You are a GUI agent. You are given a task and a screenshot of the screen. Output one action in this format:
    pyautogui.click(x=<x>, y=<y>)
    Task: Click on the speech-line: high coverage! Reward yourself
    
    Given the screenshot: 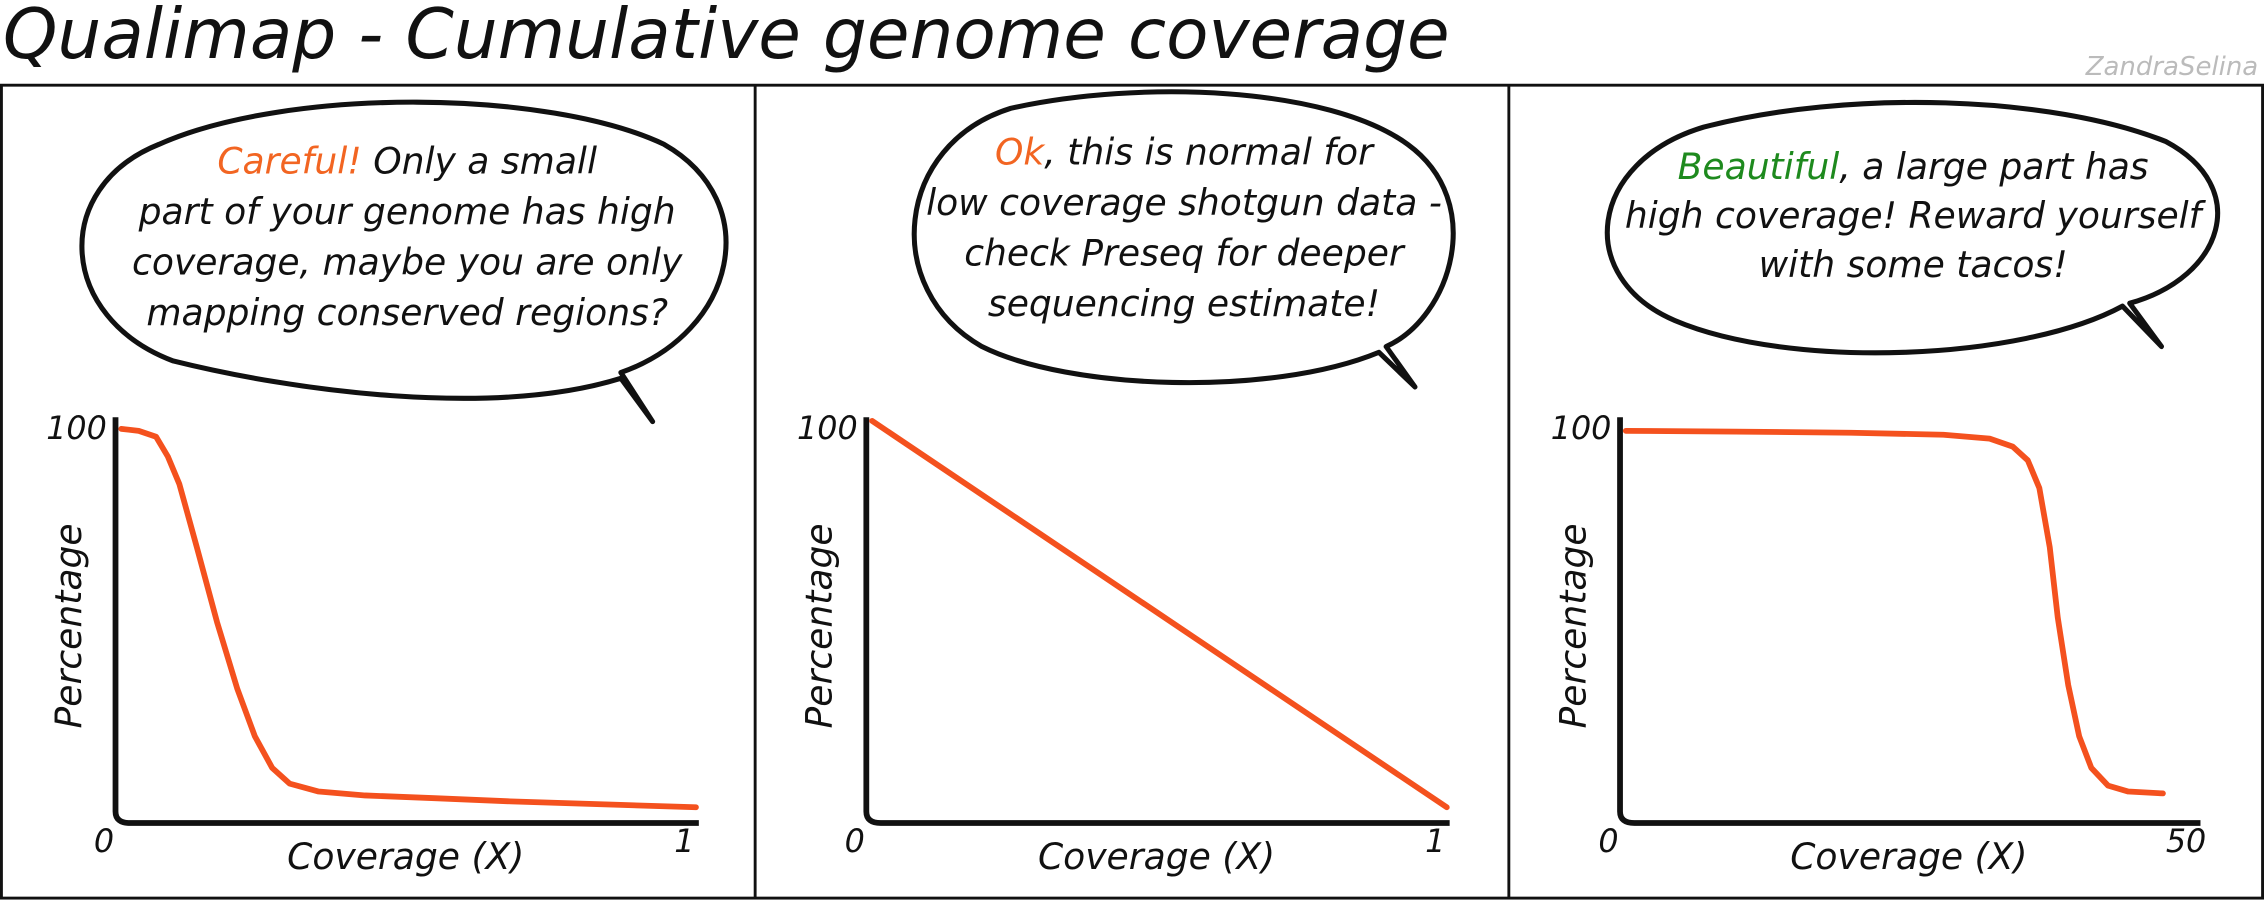 What is the action you would take?
    pyautogui.click(x=1916, y=216)
    